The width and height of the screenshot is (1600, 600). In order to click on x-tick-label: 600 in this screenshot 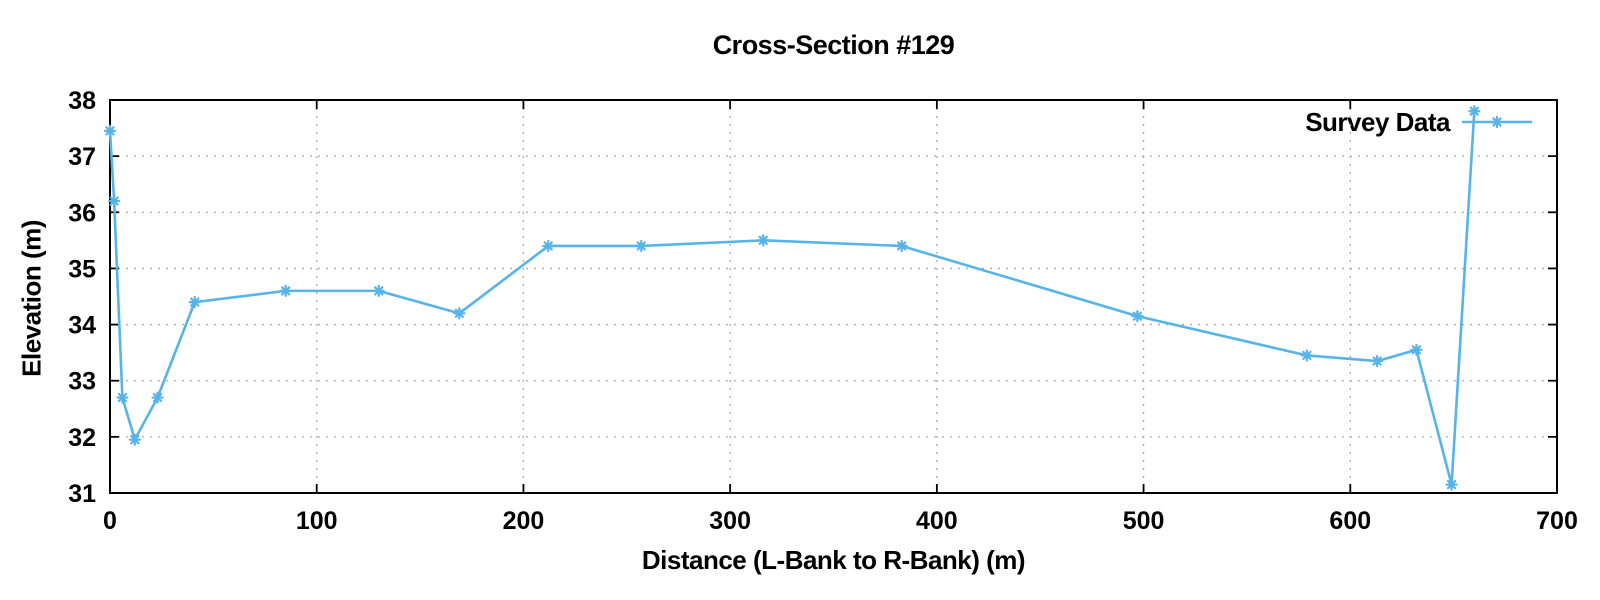, I will do `click(1350, 521)`.